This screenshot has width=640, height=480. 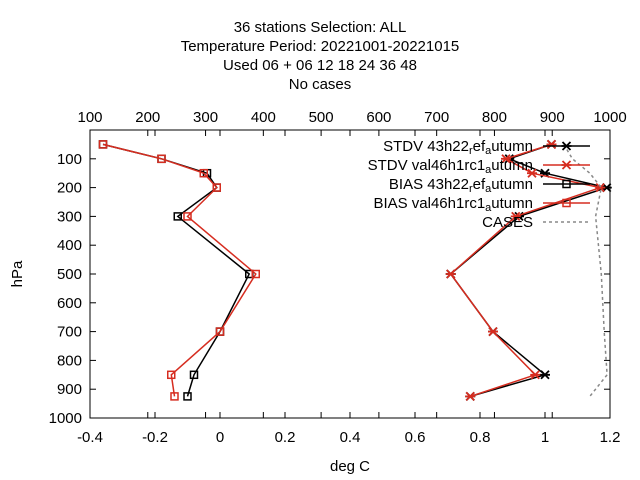 I want to click on series-1-point, so click(x=545, y=375).